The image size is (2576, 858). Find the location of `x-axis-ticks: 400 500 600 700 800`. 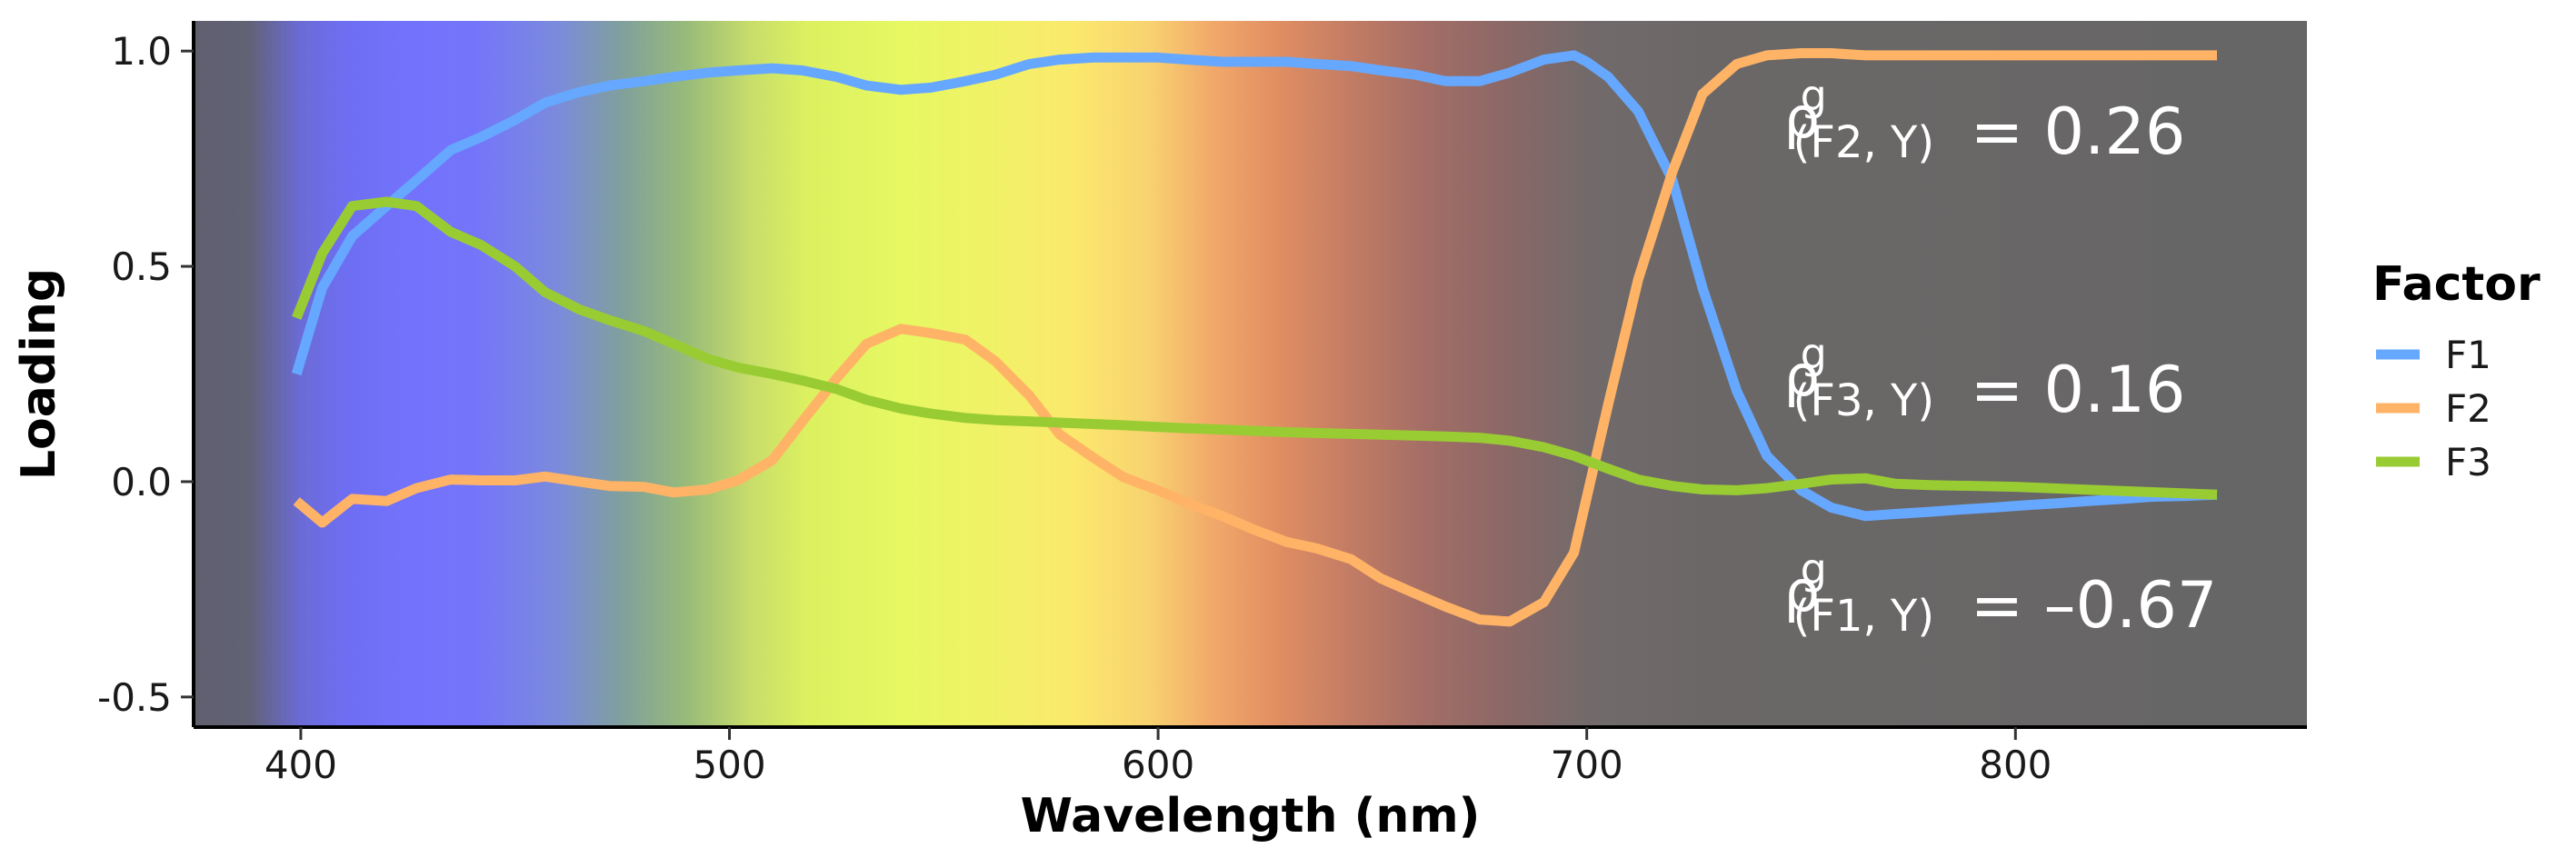

x-axis-ticks: 400 500 600 700 800 is located at coordinates (1158, 757).